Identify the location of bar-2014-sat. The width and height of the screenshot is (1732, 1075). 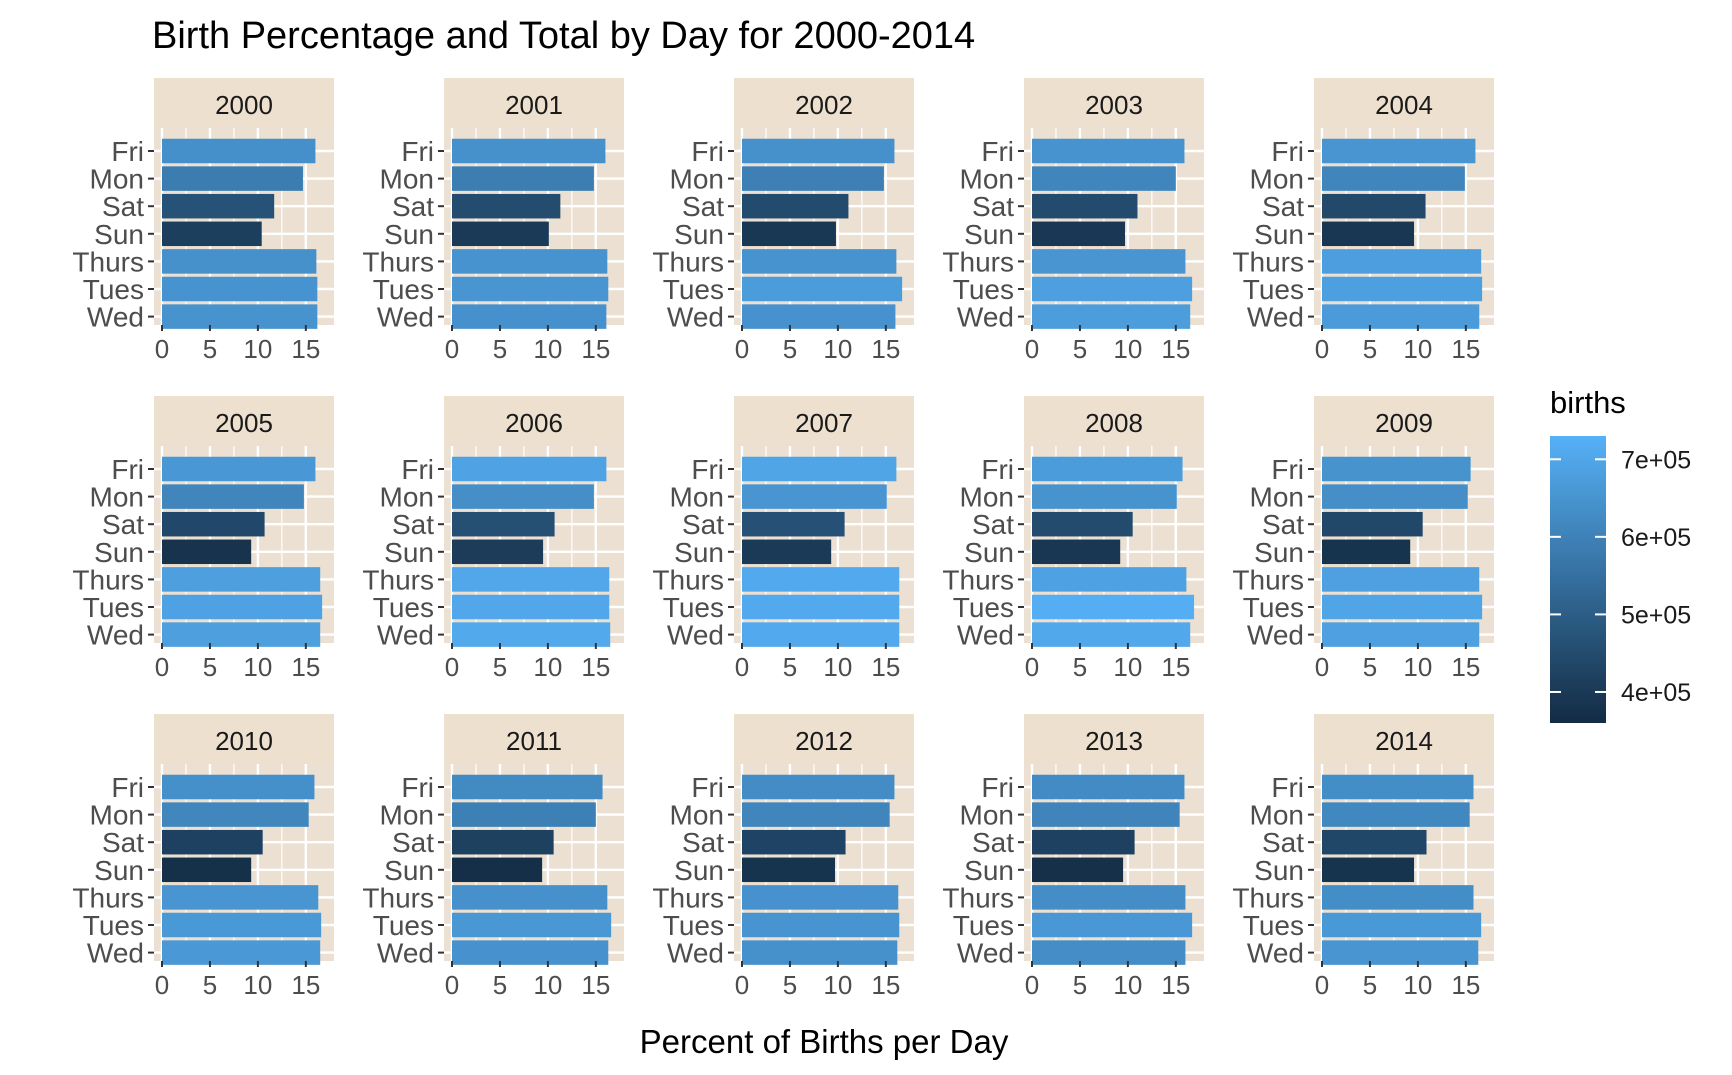
(1374, 842).